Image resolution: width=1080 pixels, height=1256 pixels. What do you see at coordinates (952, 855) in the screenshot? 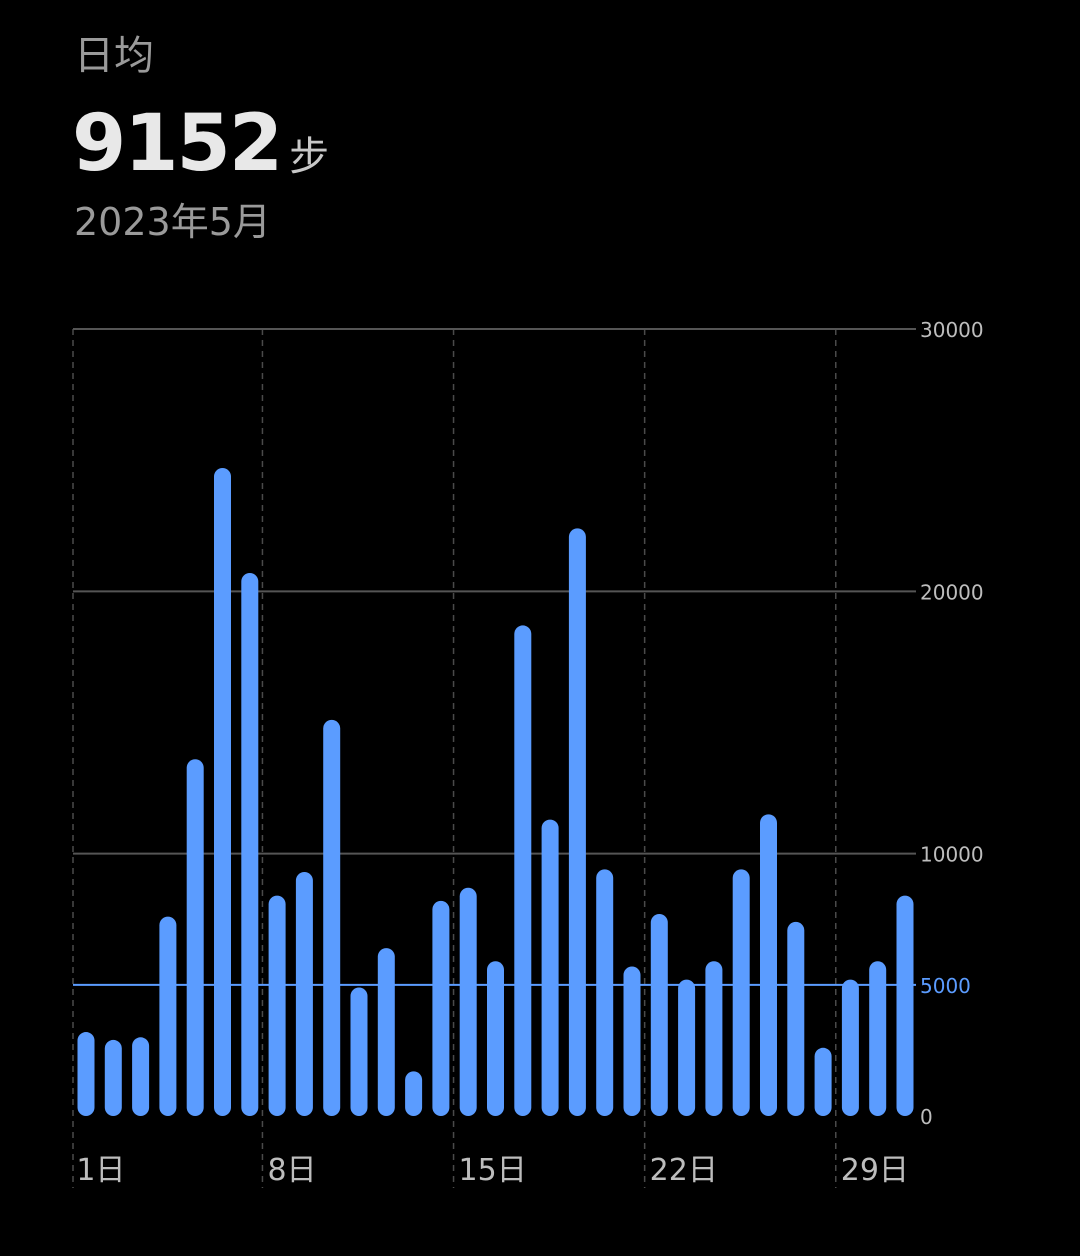
I see `y-tick-label: 10000` at bounding box center [952, 855].